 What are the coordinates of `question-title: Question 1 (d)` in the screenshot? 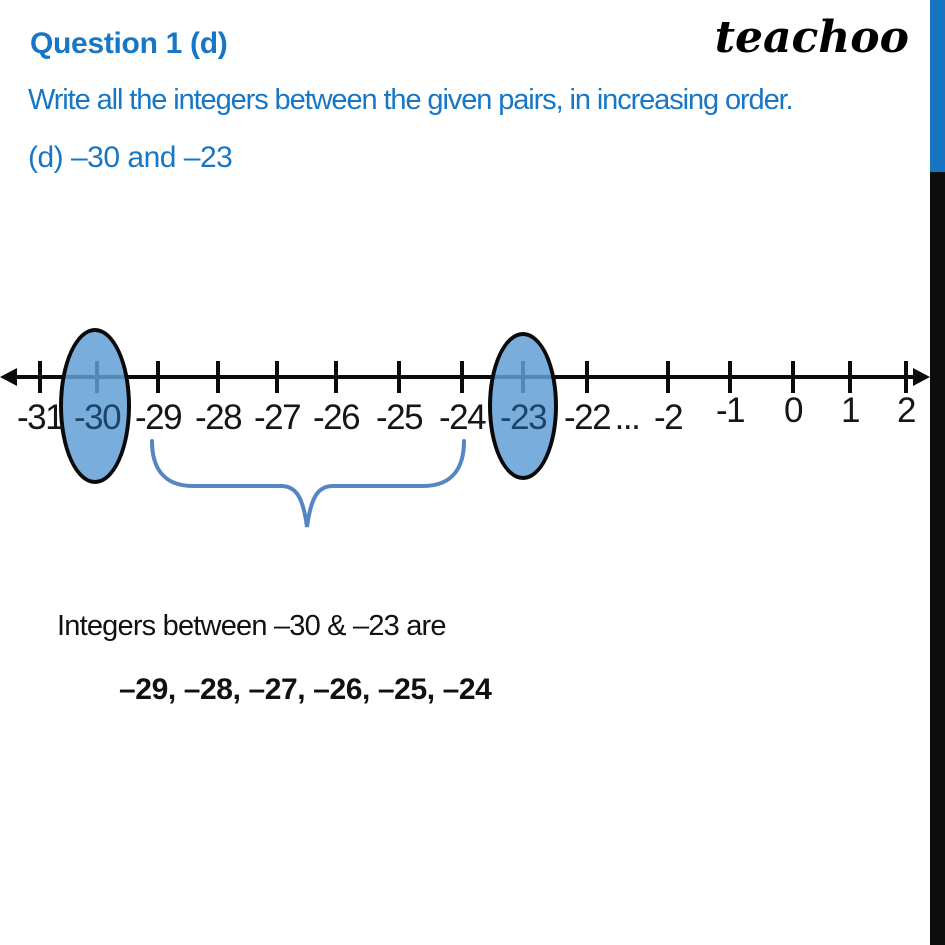 It's located at (129, 43).